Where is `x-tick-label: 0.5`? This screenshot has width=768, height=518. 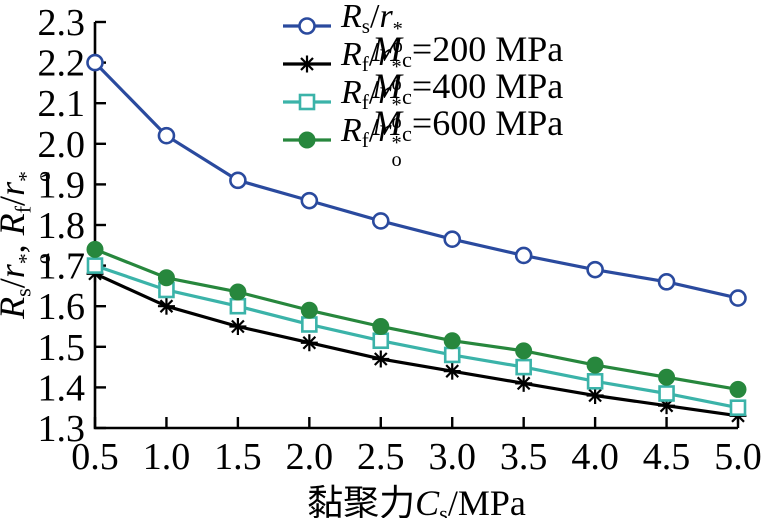 x-tick-label: 0.5 is located at coordinates (95, 457).